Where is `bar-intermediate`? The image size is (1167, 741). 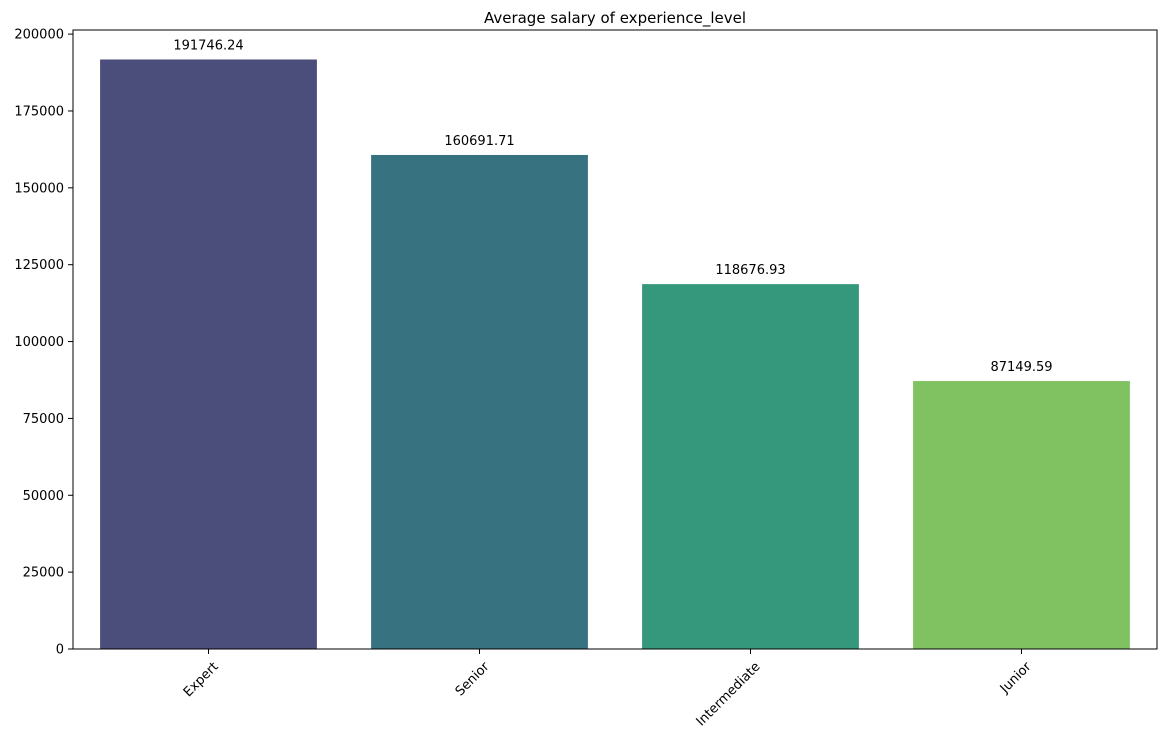
bar-intermediate is located at coordinates (750, 466).